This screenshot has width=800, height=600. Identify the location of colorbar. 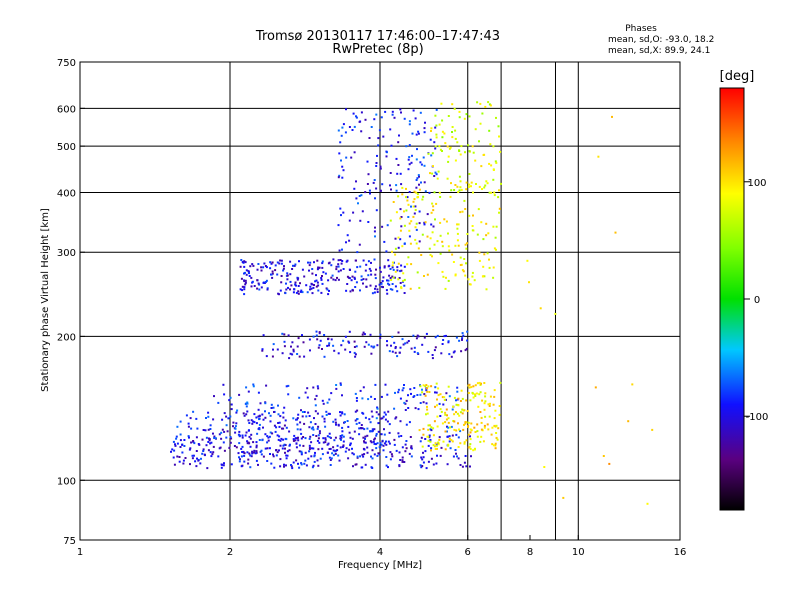
(732, 299).